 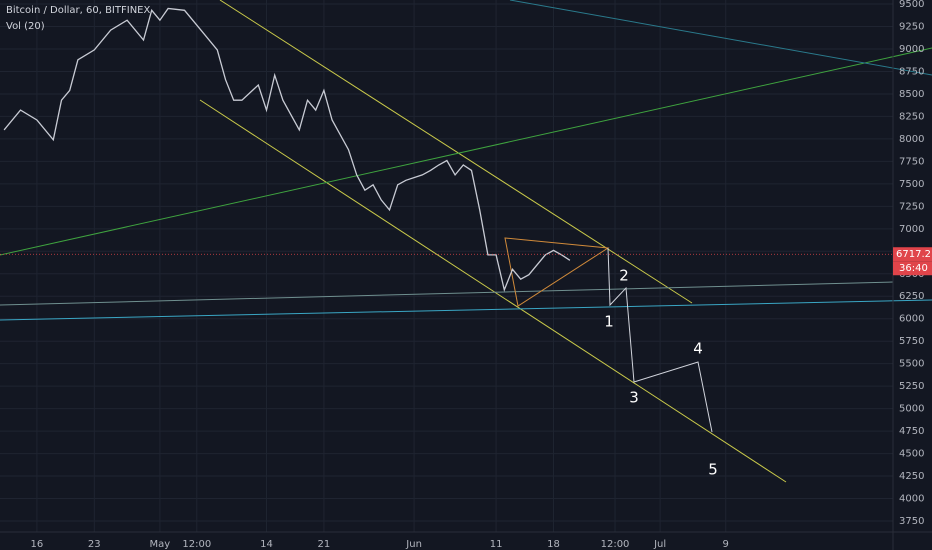 I want to click on x-tick-label: 21, so click(x=324, y=544).